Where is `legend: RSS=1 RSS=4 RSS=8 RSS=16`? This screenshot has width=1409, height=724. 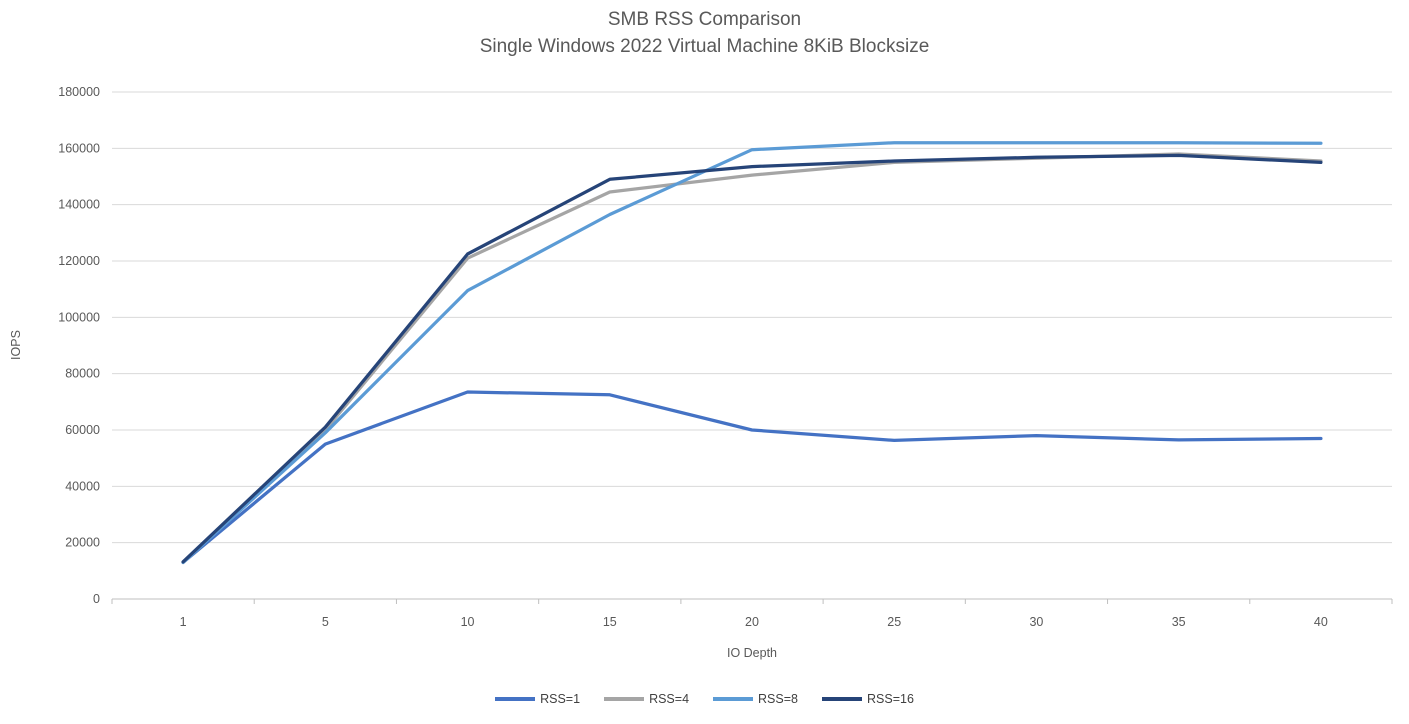 legend: RSS=1 RSS=4 RSS=8 RSS=16 is located at coordinates (704, 699).